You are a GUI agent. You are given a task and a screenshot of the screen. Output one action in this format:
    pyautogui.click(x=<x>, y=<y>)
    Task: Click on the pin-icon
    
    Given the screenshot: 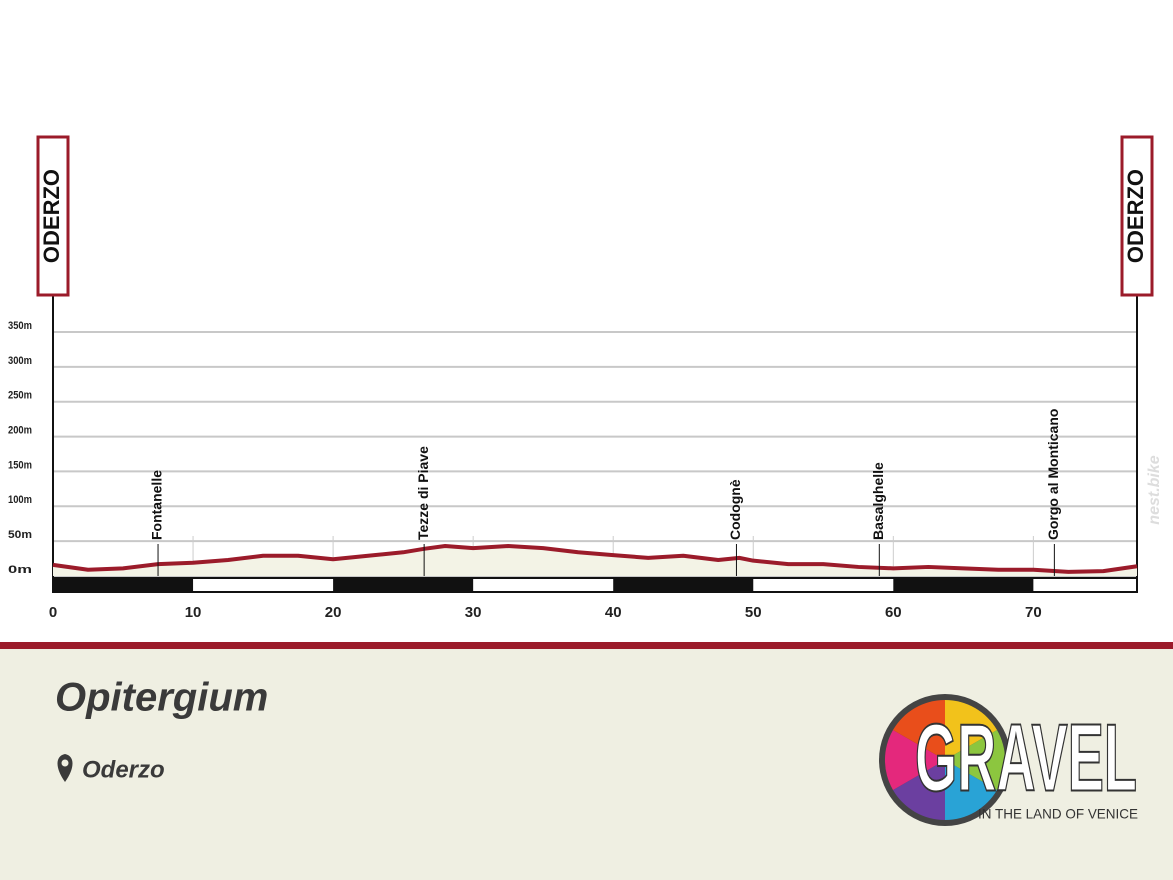 What is the action you would take?
    pyautogui.click(x=65, y=768)
    